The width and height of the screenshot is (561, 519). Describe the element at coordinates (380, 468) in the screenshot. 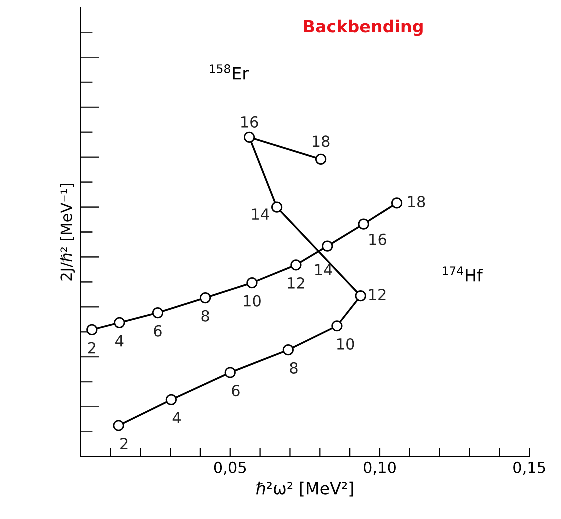

I see `x-tick-label: 0,10` at that location.